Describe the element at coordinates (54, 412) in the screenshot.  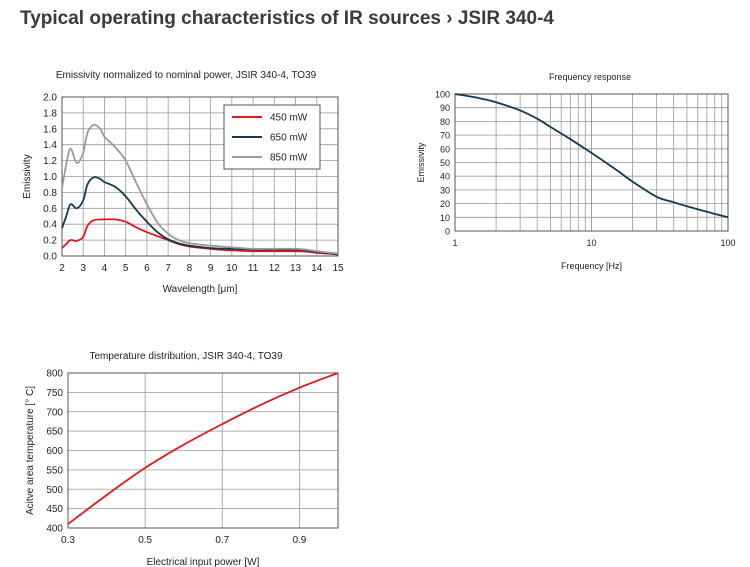
I see `y-tick-label: 700` at that location.